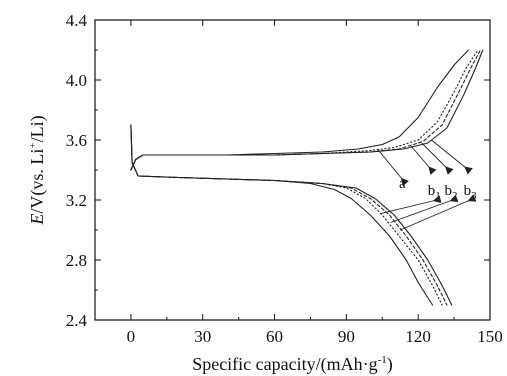 The height and width of the screenshot is (376, 507). Describe the element at coordinates (471, 192) in the screenshot. I see `label-b3: b3` at that location.